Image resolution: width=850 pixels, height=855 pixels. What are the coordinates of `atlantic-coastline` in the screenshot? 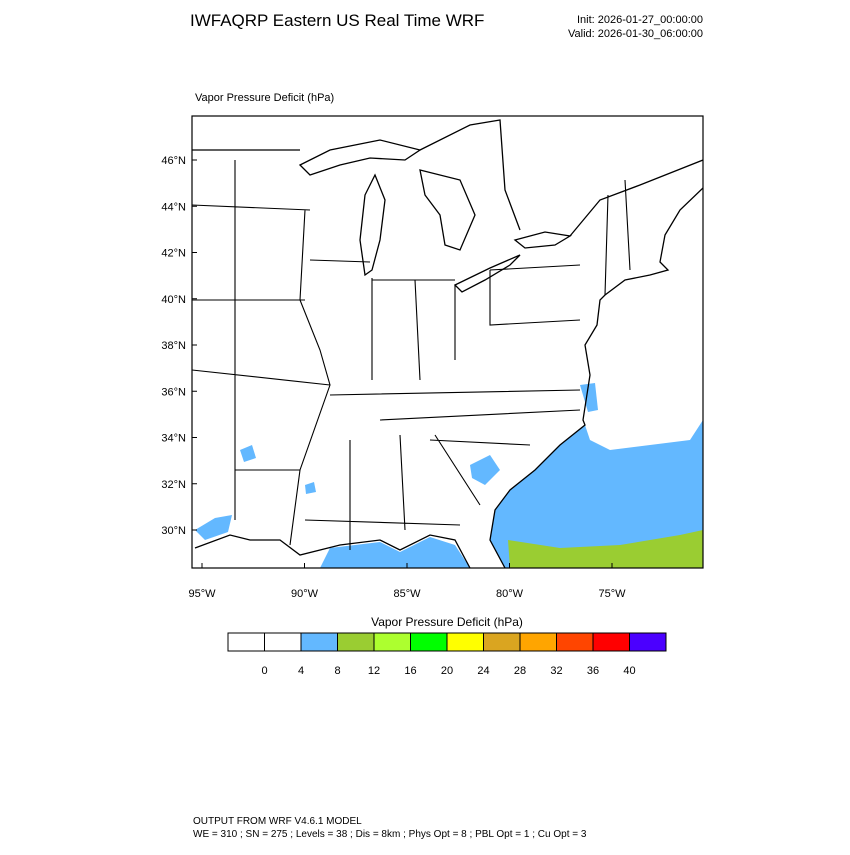 It's located at (596, 377).